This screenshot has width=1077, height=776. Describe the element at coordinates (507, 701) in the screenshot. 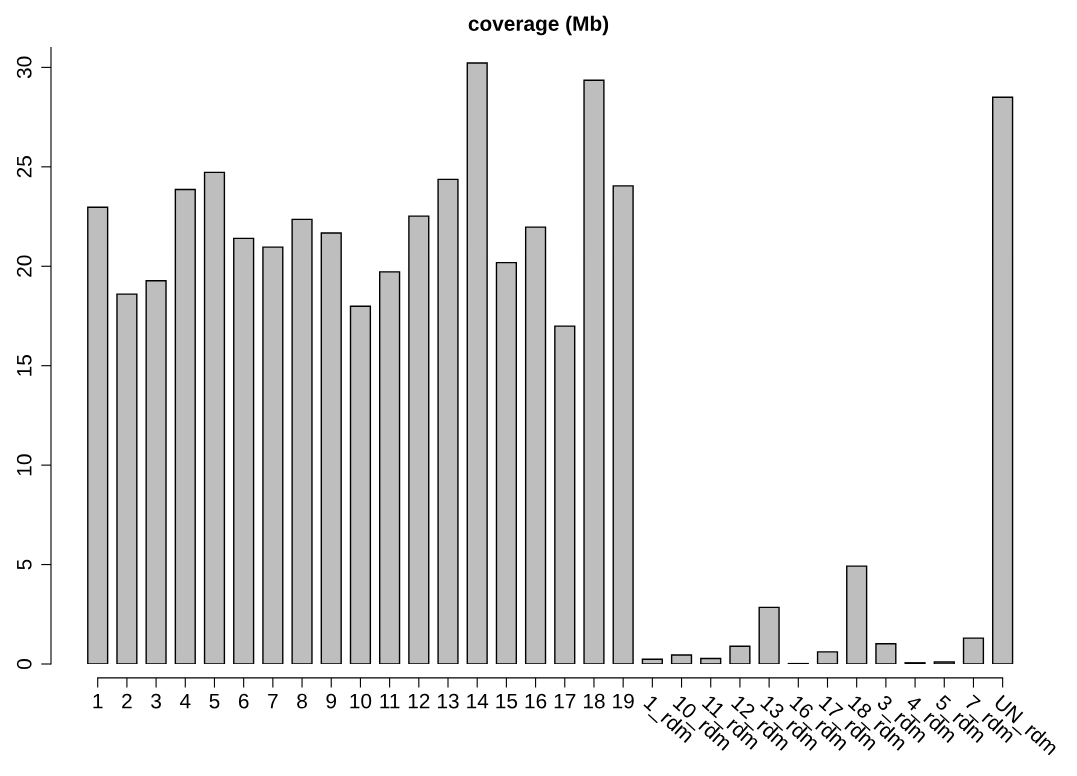

I see `x-tick-label: 15` at that location.